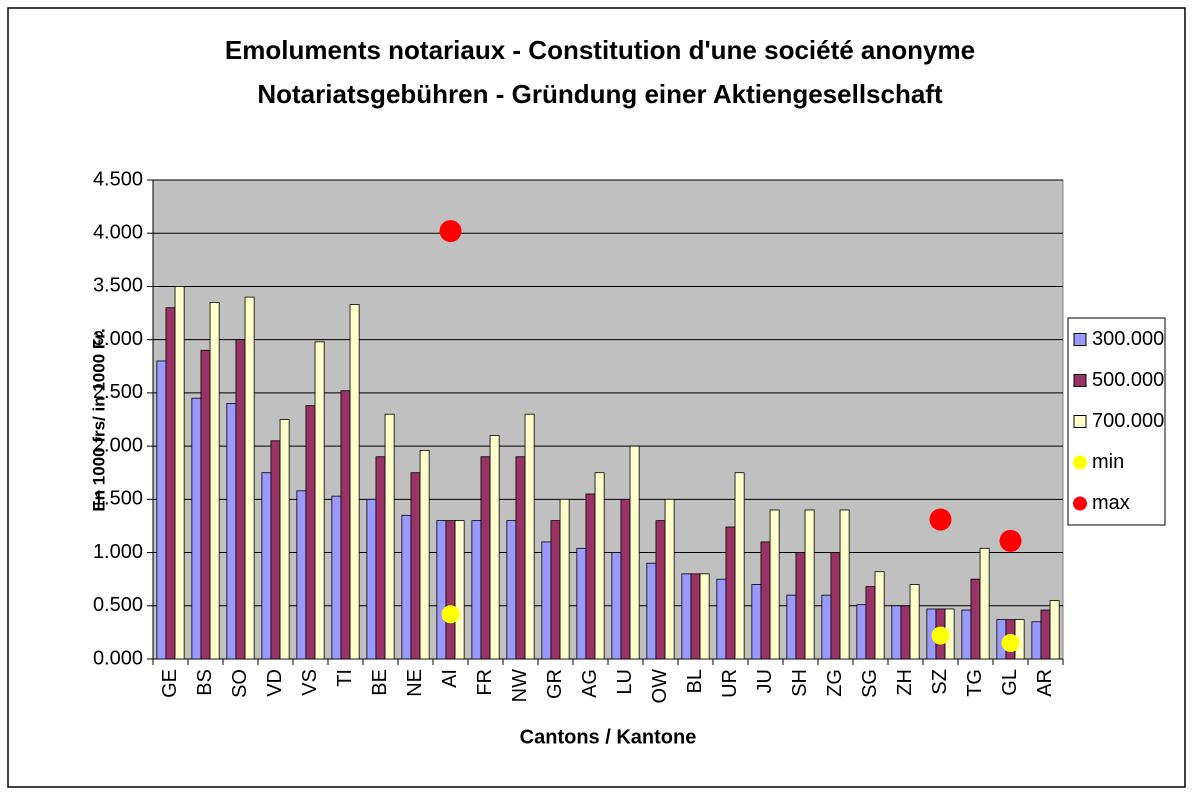 The width and height of the screenshot is (1194, 796). What do you see at coordinates (940, 682) in the screenshot?
I see `x-tick-label: SZ` at bounding box center [940, 682].